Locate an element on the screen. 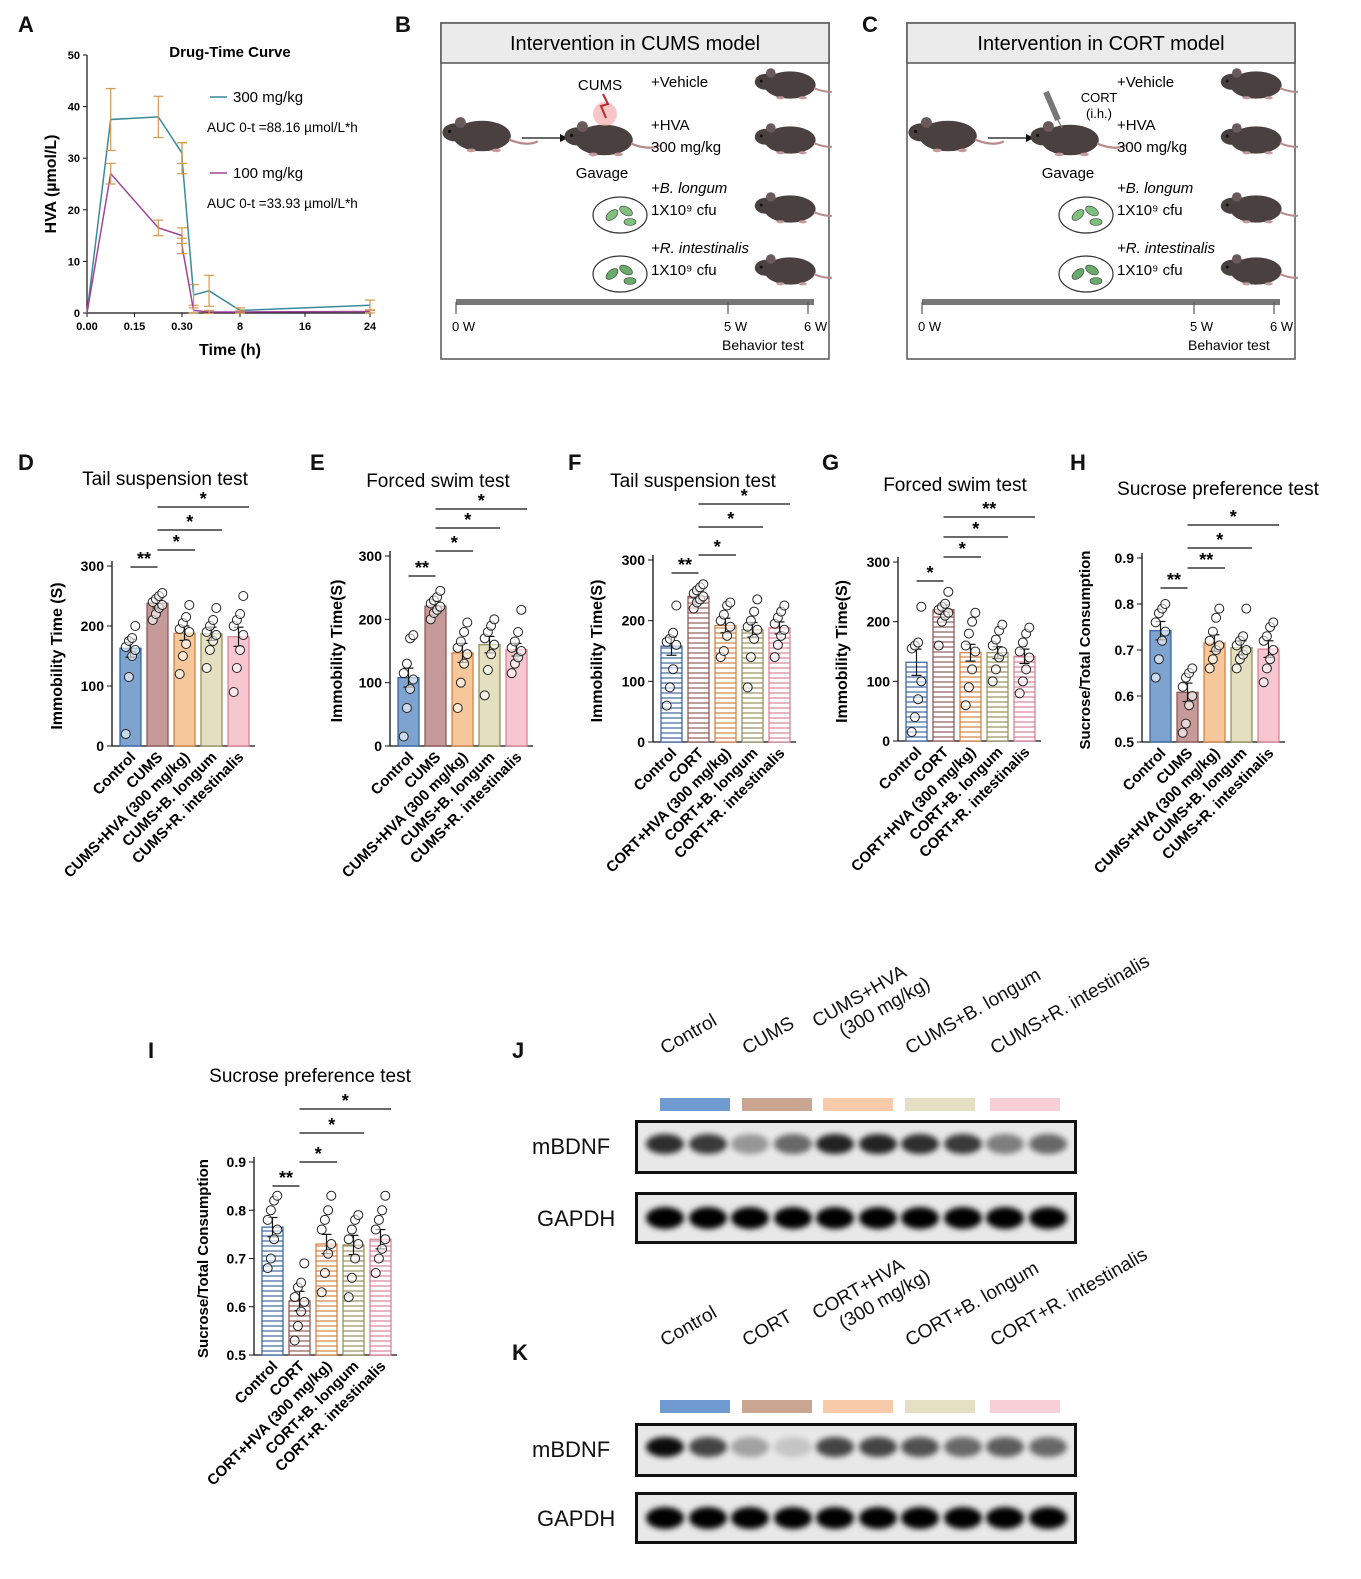  group-label: +R. intestinalis is located at coordinates (700, 248).